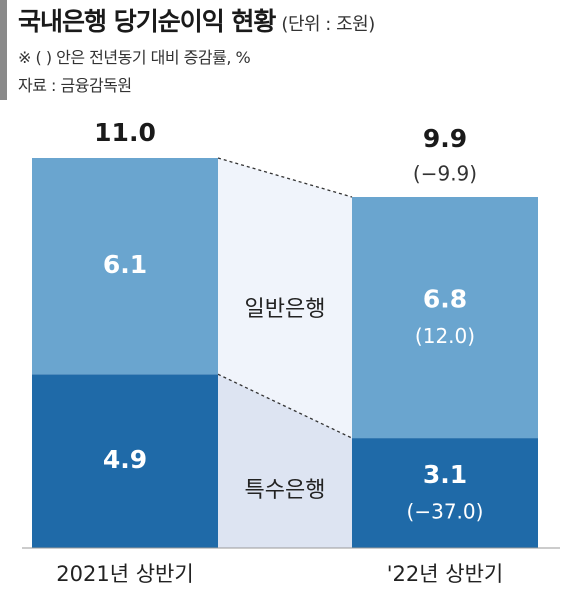  I want to click on value-label-commercial-2: 6.8, so click(445, 299).